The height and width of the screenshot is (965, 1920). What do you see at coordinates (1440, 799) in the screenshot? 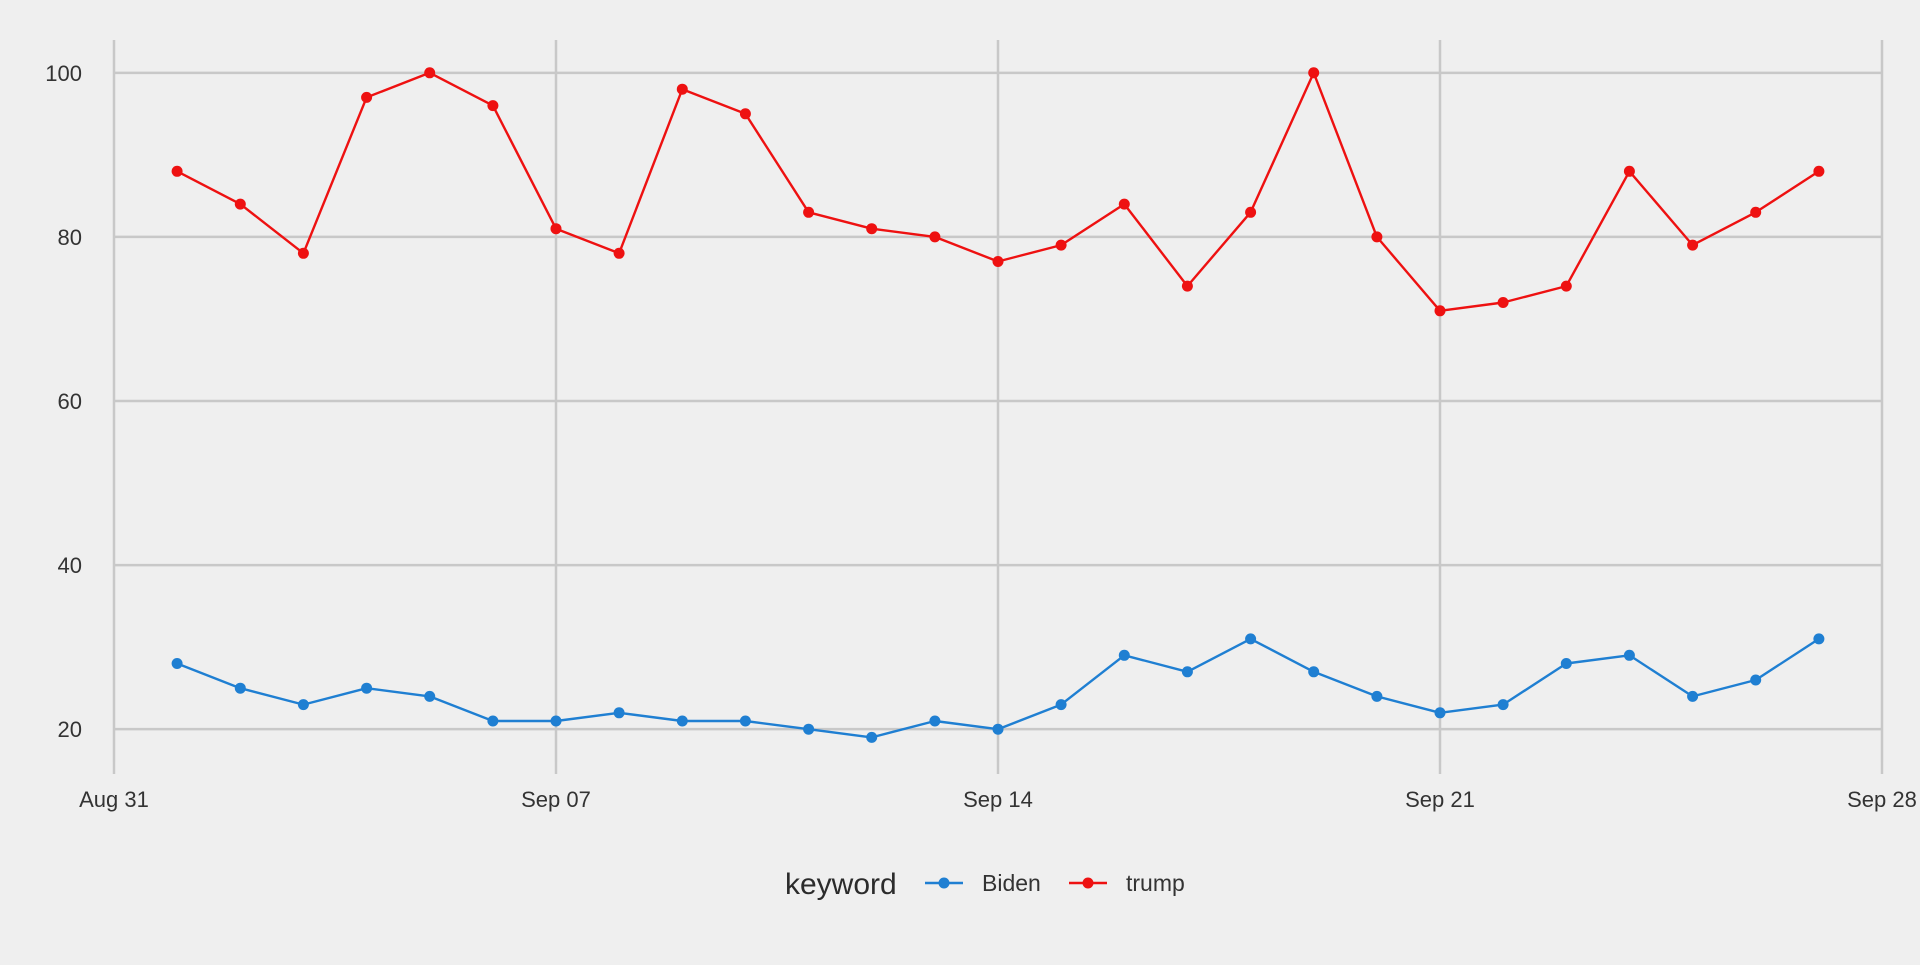
I see `x-tick-label: Sep 21` at bounding box center [1440, 799].